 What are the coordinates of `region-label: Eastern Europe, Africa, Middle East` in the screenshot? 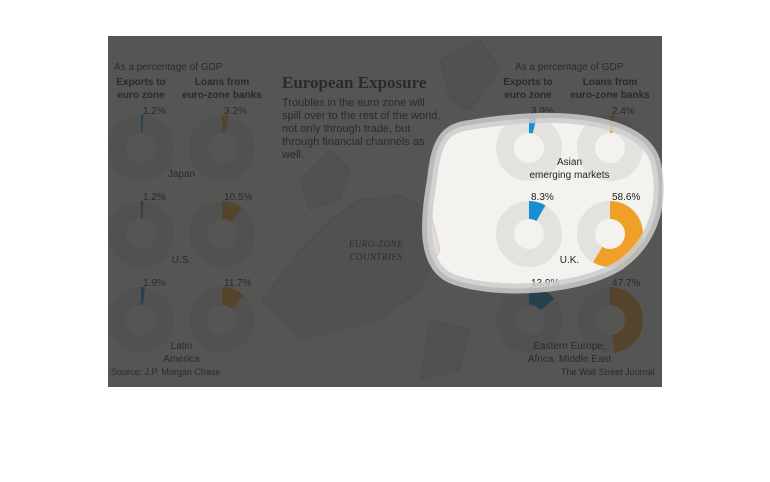 It's located at (569, 353).